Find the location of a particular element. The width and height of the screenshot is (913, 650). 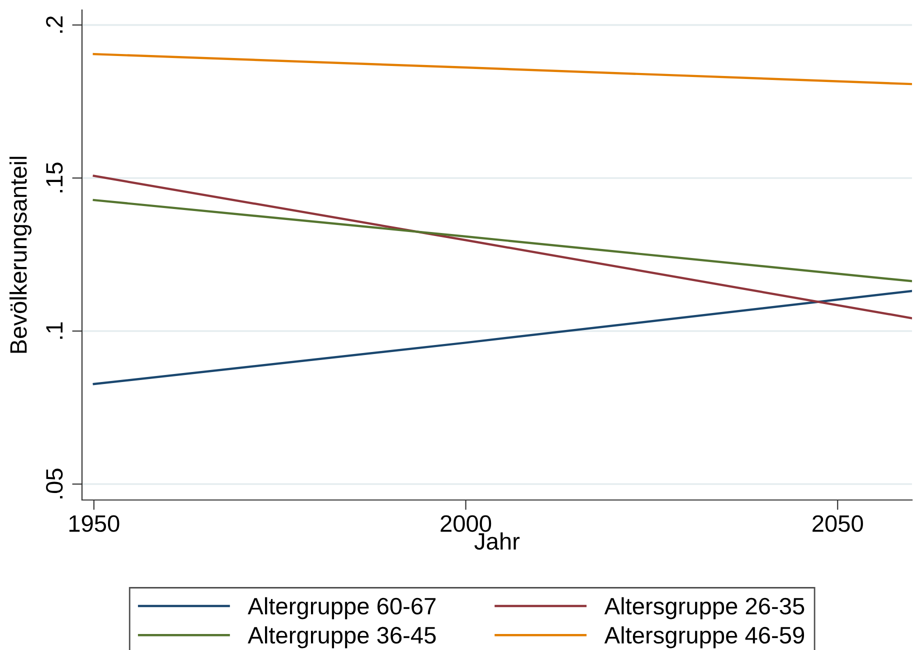

x-tick-label: 2050 is located at coordinates (837, 523).